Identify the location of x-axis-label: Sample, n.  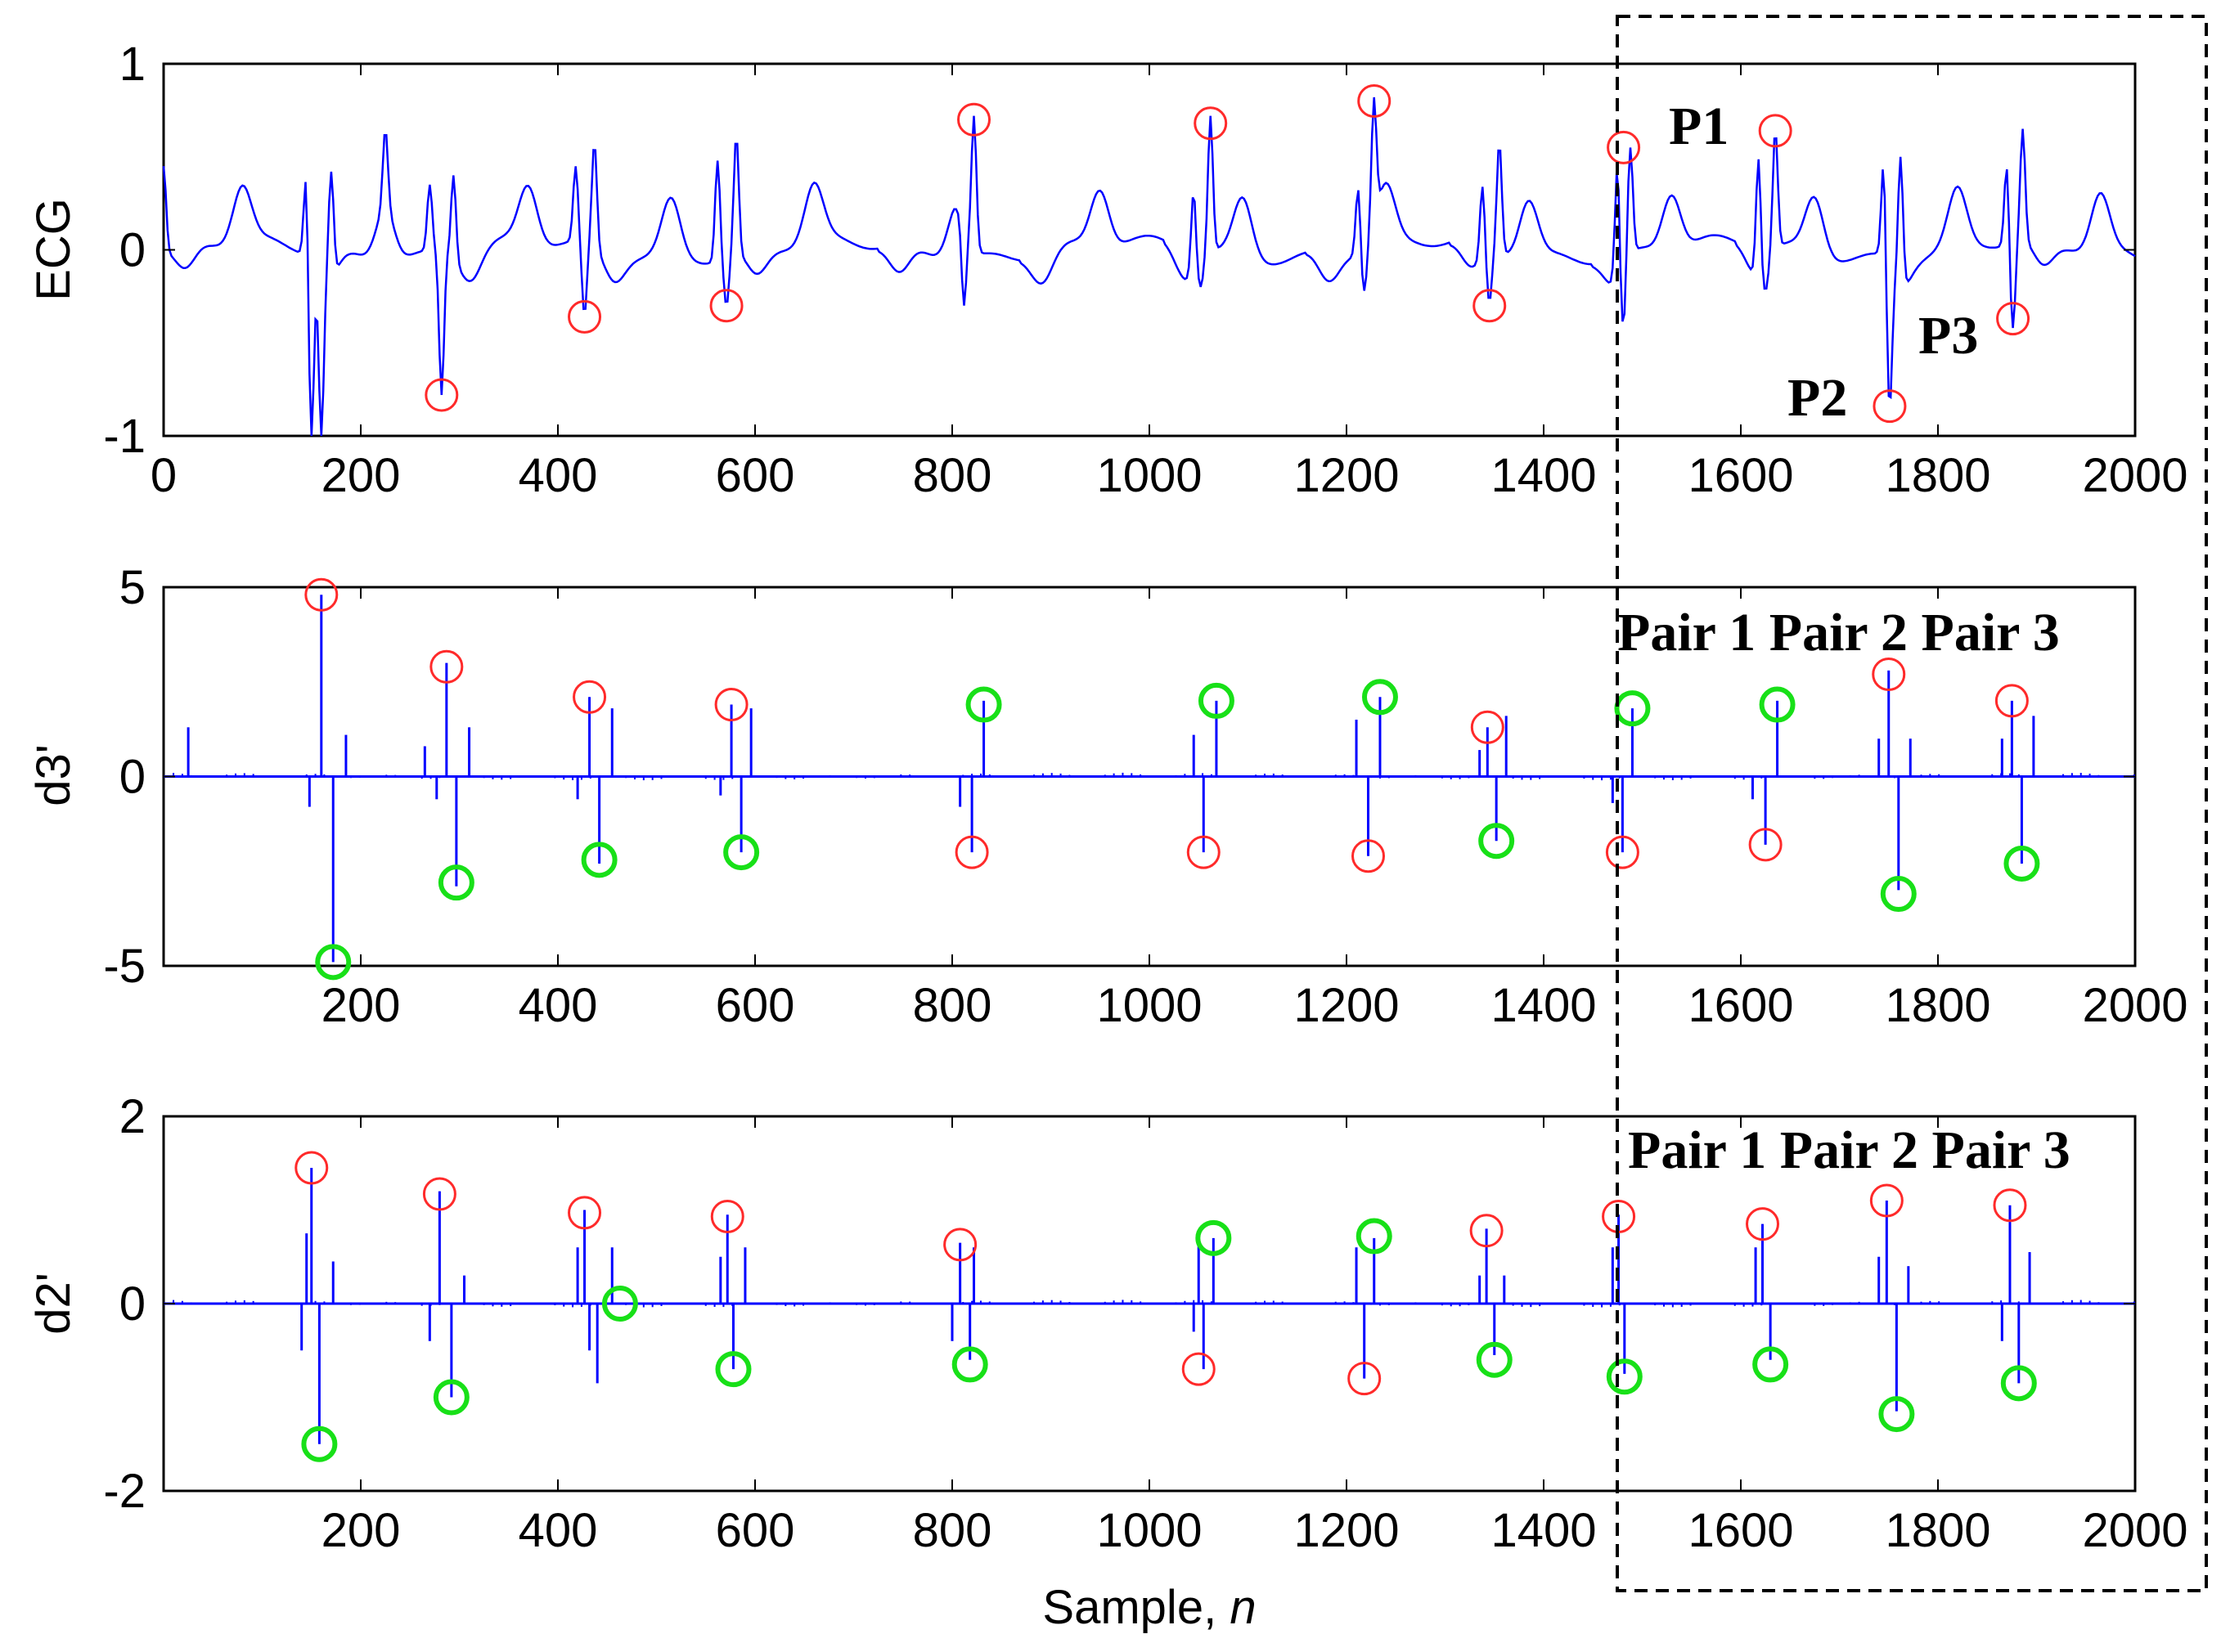
(1149, 1607).